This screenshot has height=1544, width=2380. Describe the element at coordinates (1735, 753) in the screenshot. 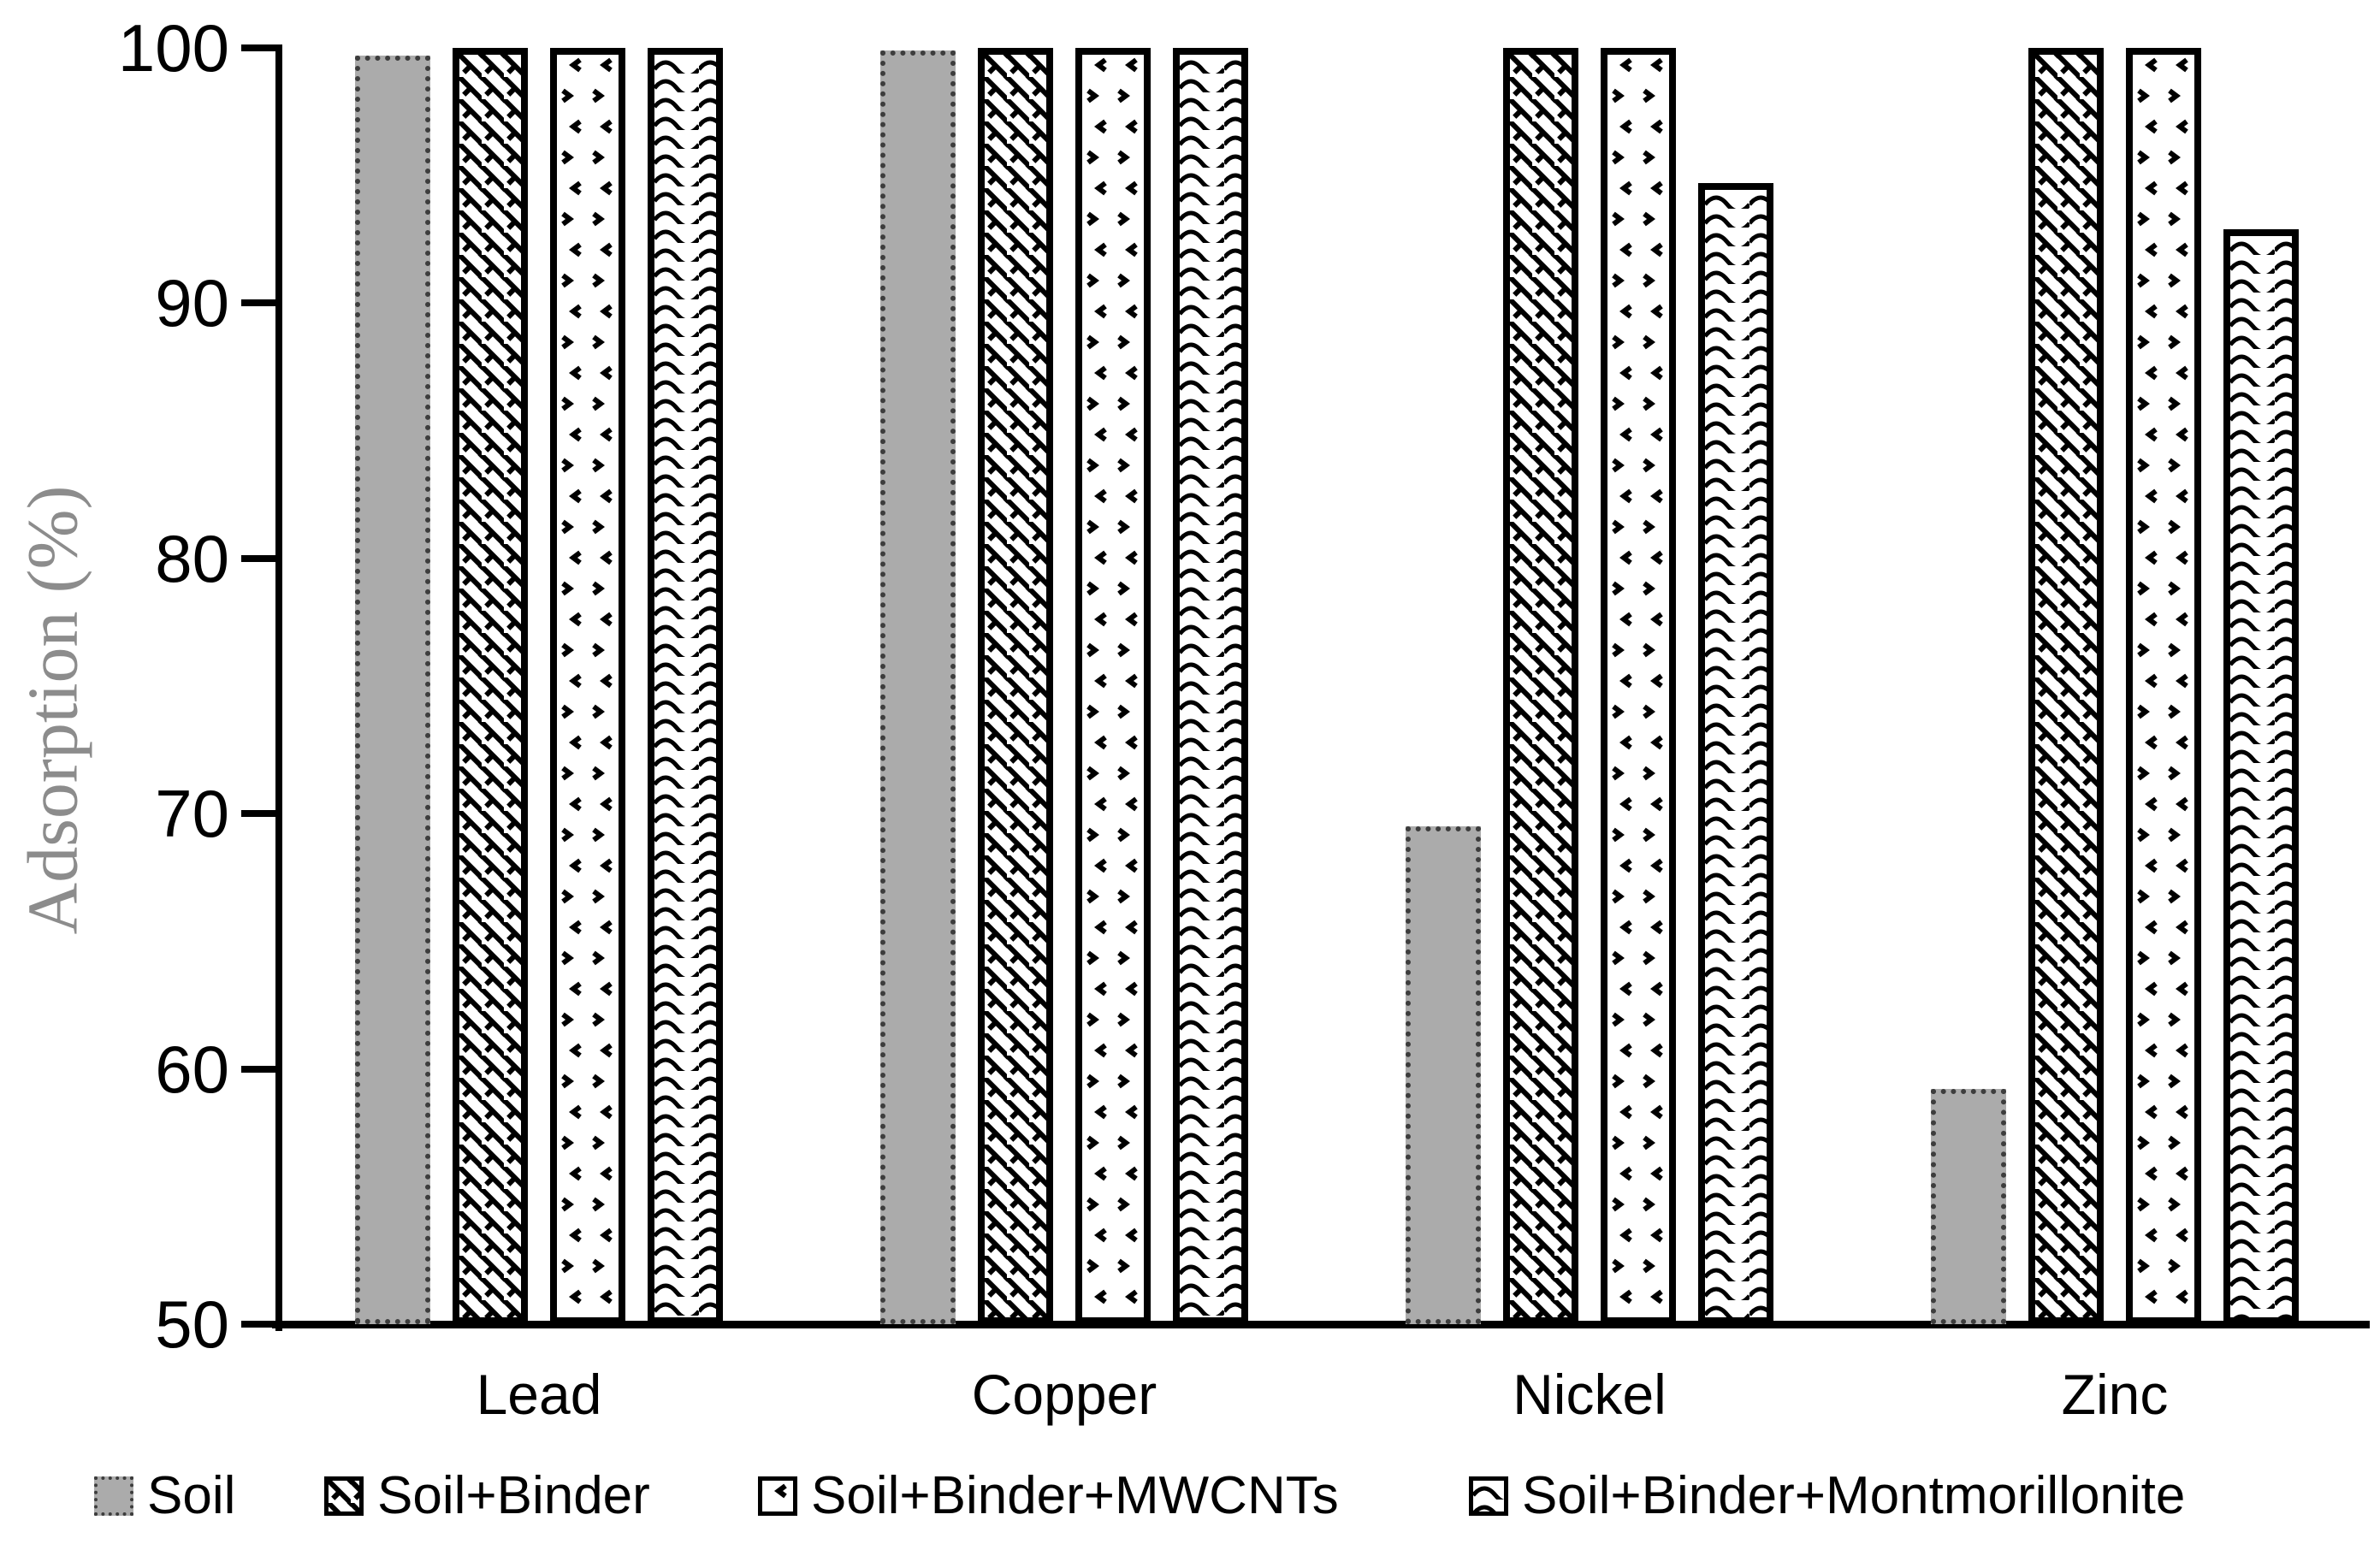

I see `bar-nickel-soil-binder-montmorillonite` at that location.